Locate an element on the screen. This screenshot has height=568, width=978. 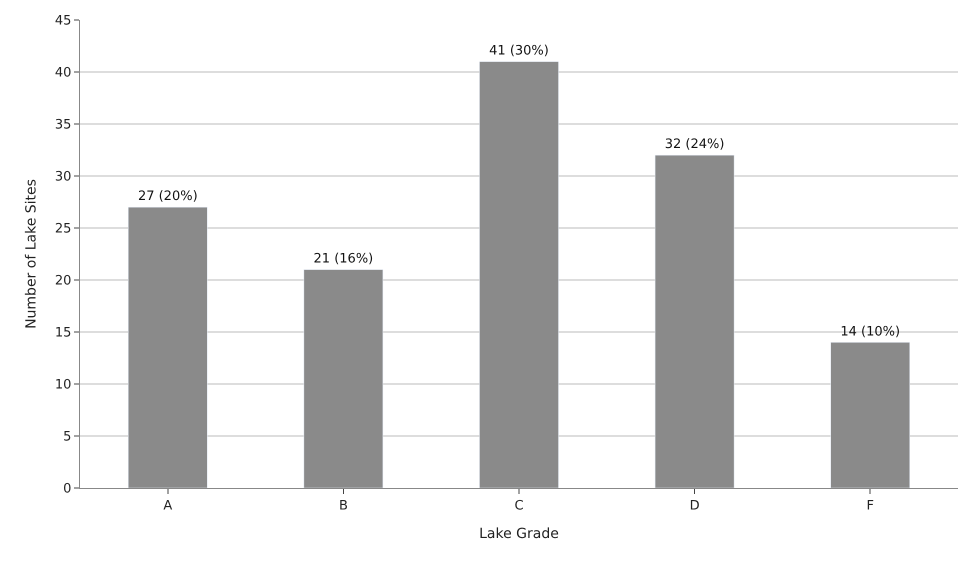
data-label: 32 (24%) is located at coordinates (694, 144).